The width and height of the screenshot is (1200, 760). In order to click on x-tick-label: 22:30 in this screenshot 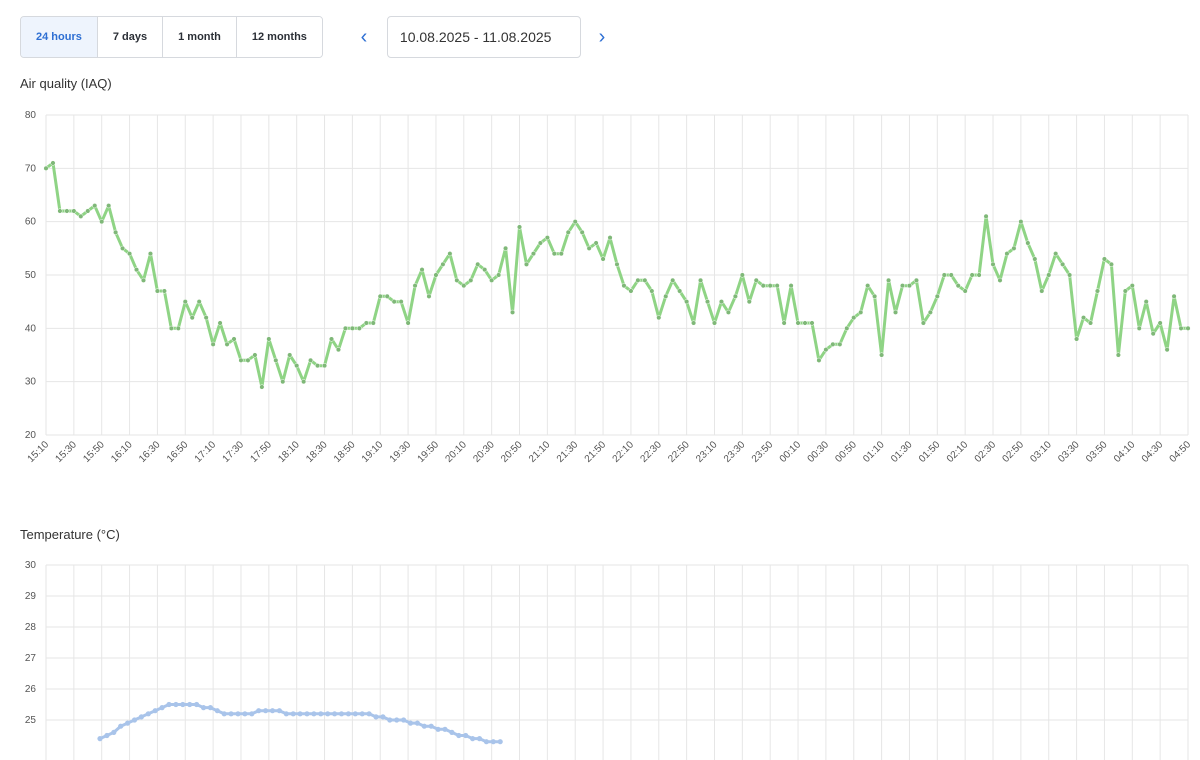, I will do `click(651, 452)`.